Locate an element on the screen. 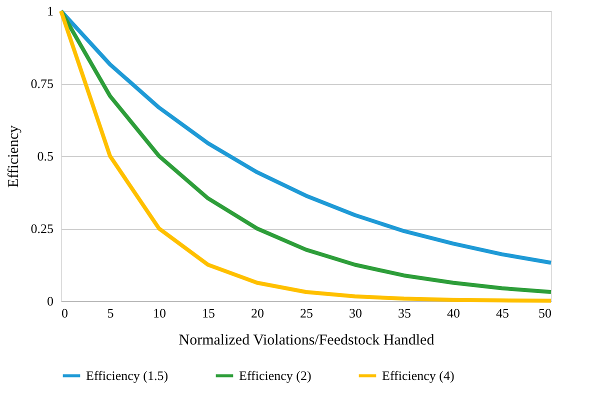  y-axis-title: Efficiency is located at coordinates (14, 156).